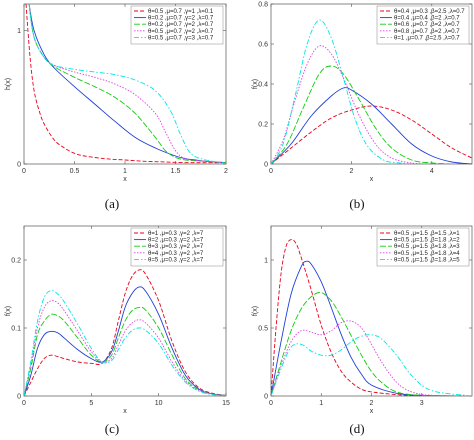  What do you see at coordinates (176, 254) in the screenshot?
I see `legend-entry: θ=4 ,μ=0.3 ,γ=2 ,λ=7` at bounding box center [176, 254].